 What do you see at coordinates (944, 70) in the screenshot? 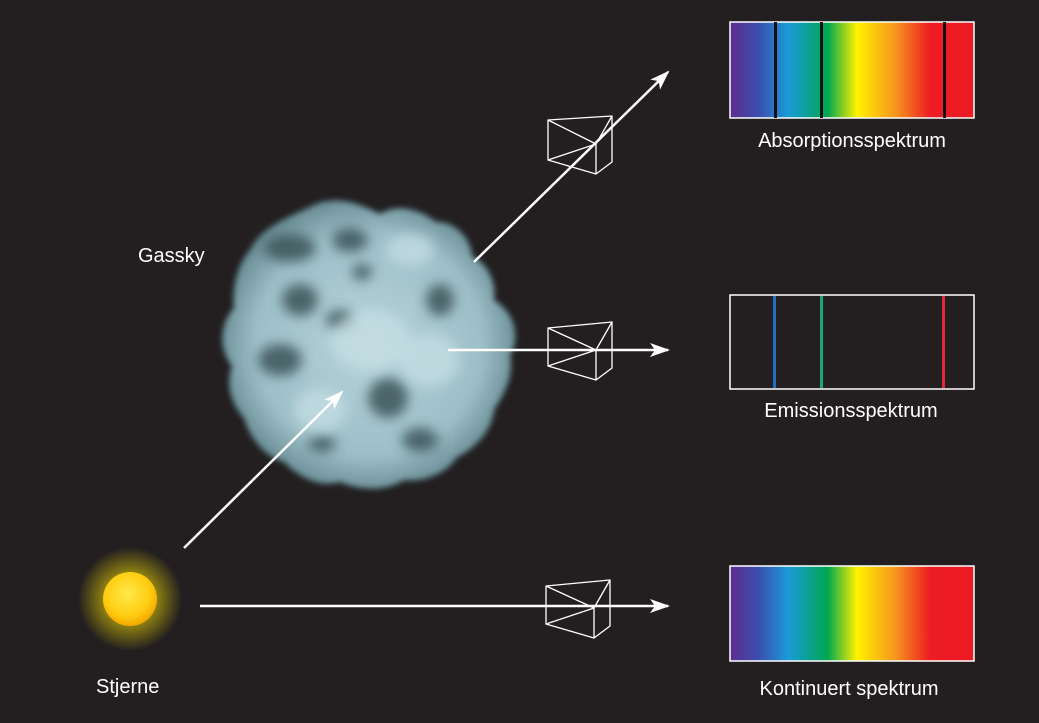
I see `absorption-line-red` at bounding box center [944, 70].